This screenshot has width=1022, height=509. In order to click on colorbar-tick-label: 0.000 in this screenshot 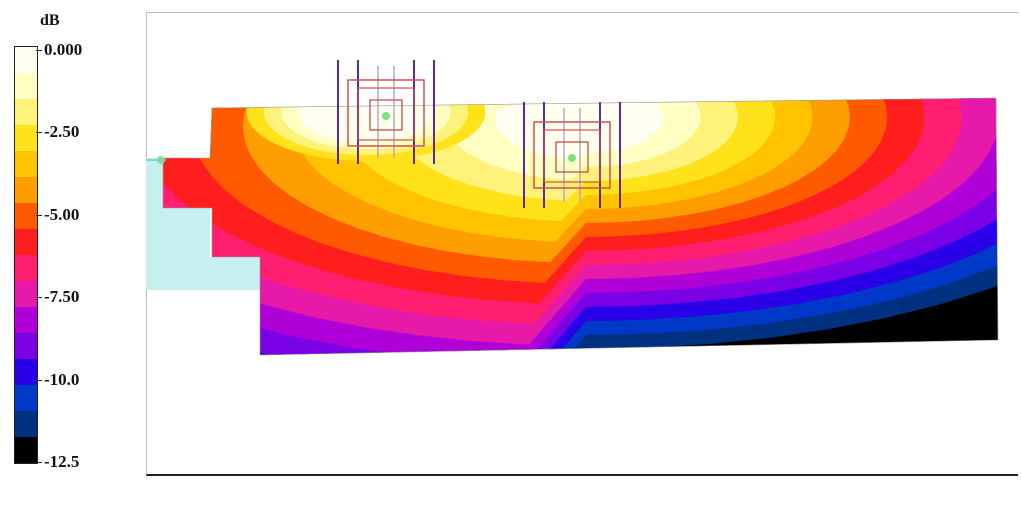, I will do `click(63, 49)`.